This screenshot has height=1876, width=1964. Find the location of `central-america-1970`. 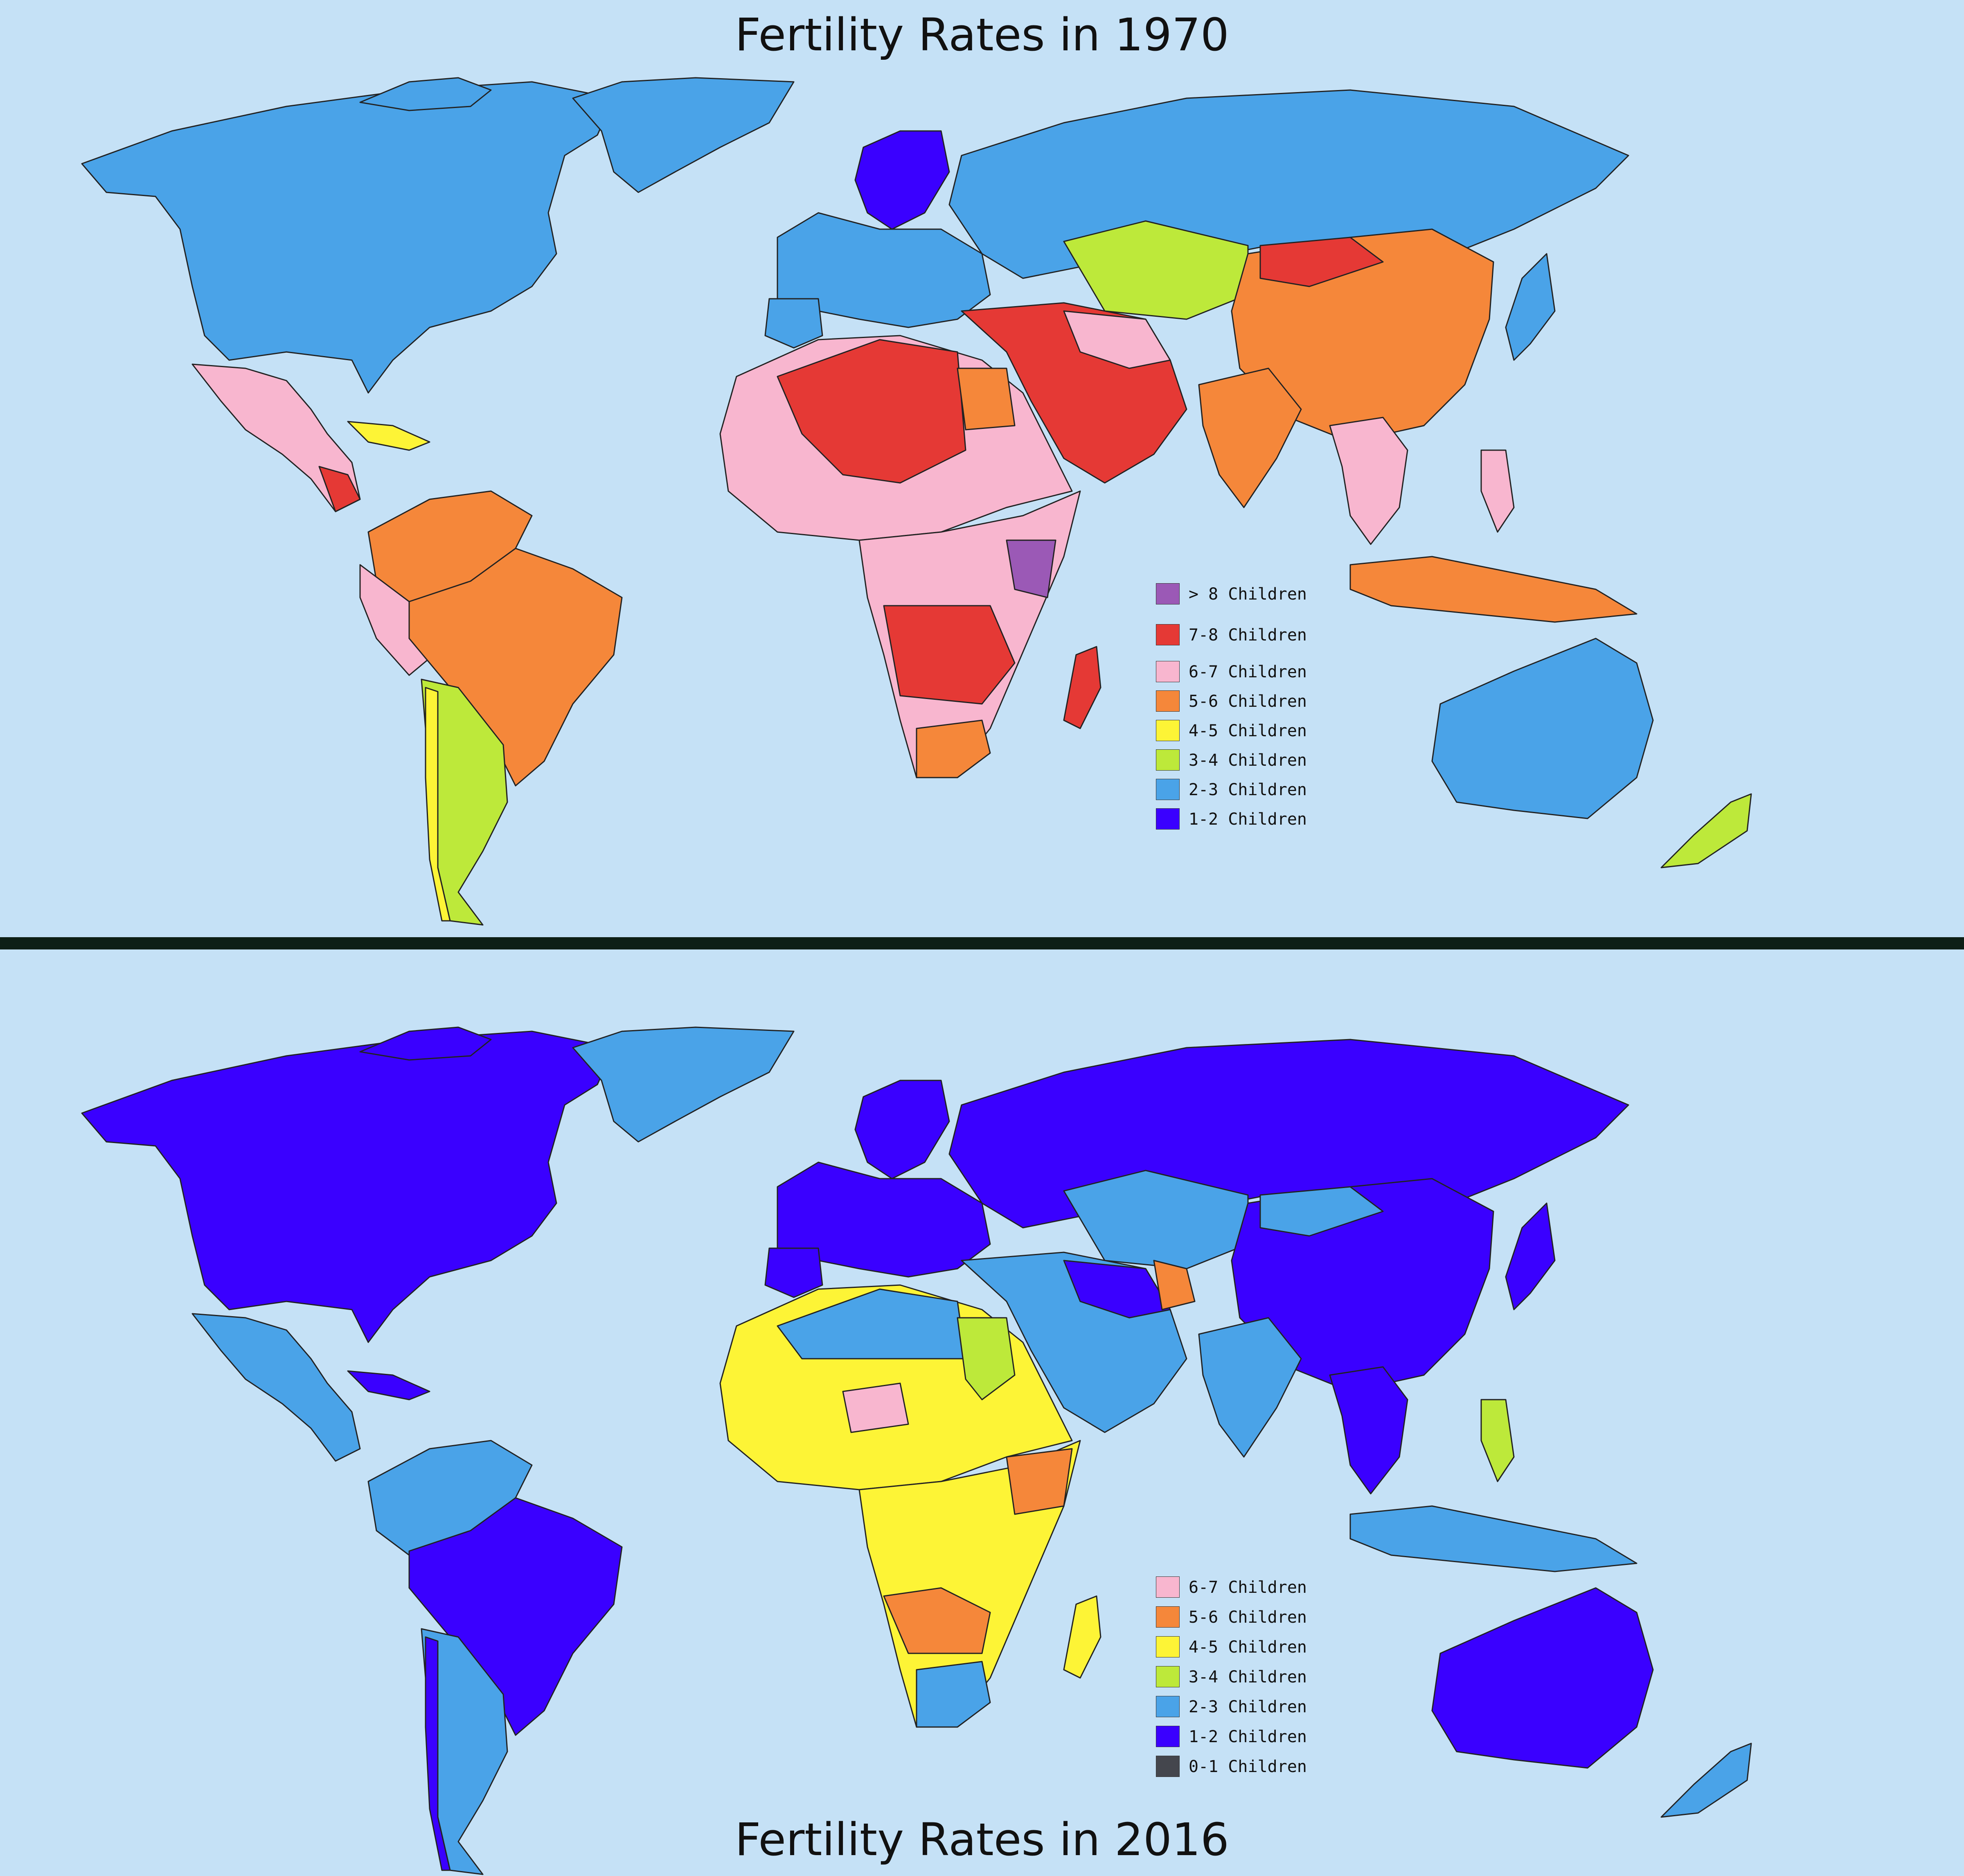

central-america-1970 is located at coordinates (339, 489).